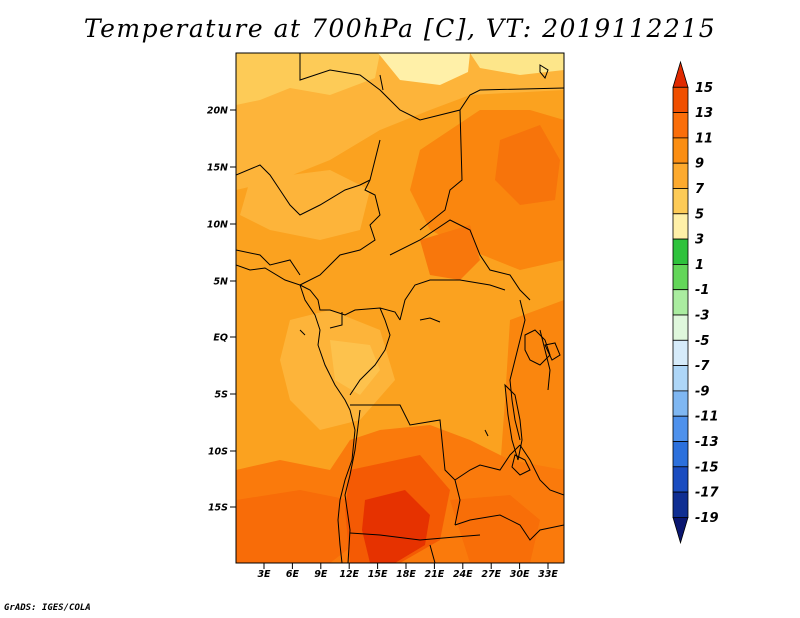 The image size is (800, 618). What do you see at coordinates (699, 265) in the screenshot?
I see `colorbar-label: 1` at bounding box center [699, 265].